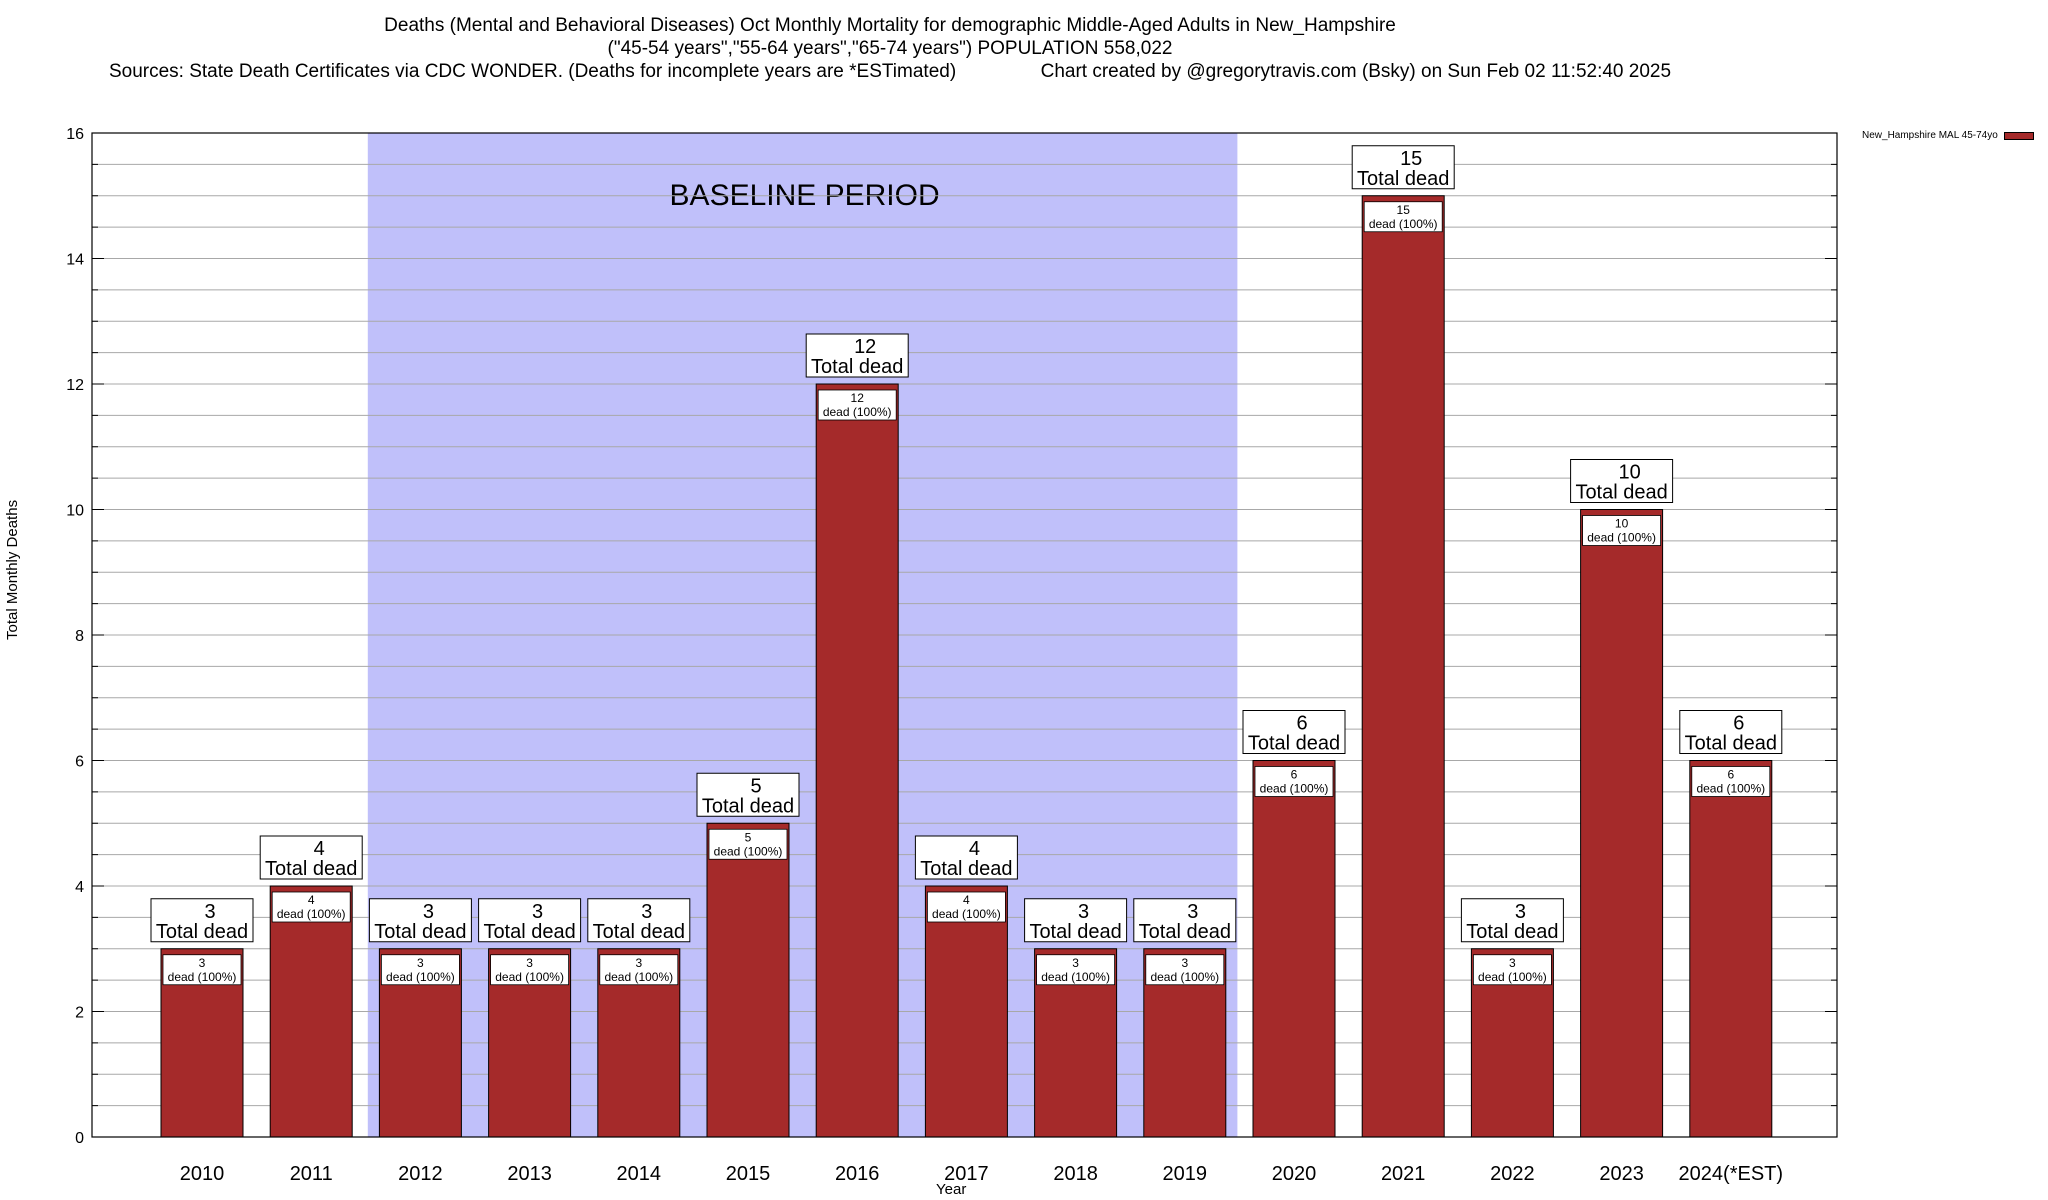  What do you see at coordinates (79, 1138) in the screenshot?
I see `y-tick-label: 0` at bounding box center [79, 1138].